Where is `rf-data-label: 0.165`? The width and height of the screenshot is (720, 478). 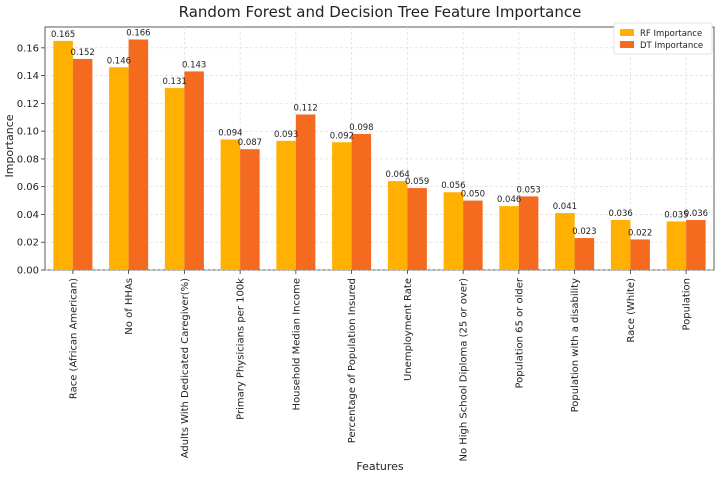
rf-data-label: 0.165 is located at coordinates (63, 35).